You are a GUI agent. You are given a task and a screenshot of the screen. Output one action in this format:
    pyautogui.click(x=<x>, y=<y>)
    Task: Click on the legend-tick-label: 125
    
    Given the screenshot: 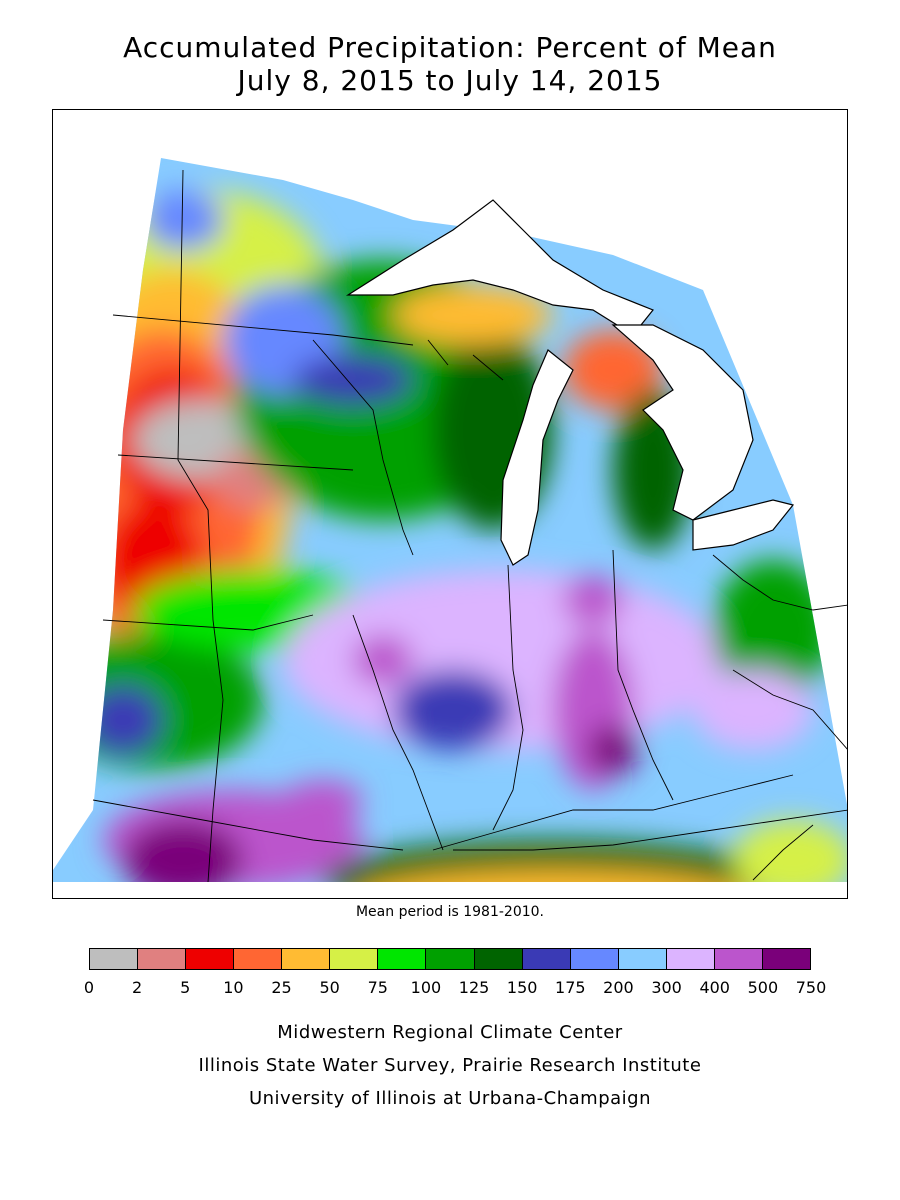 What is the action you would take?
    pyautogui.click(x=474, y=987)
    